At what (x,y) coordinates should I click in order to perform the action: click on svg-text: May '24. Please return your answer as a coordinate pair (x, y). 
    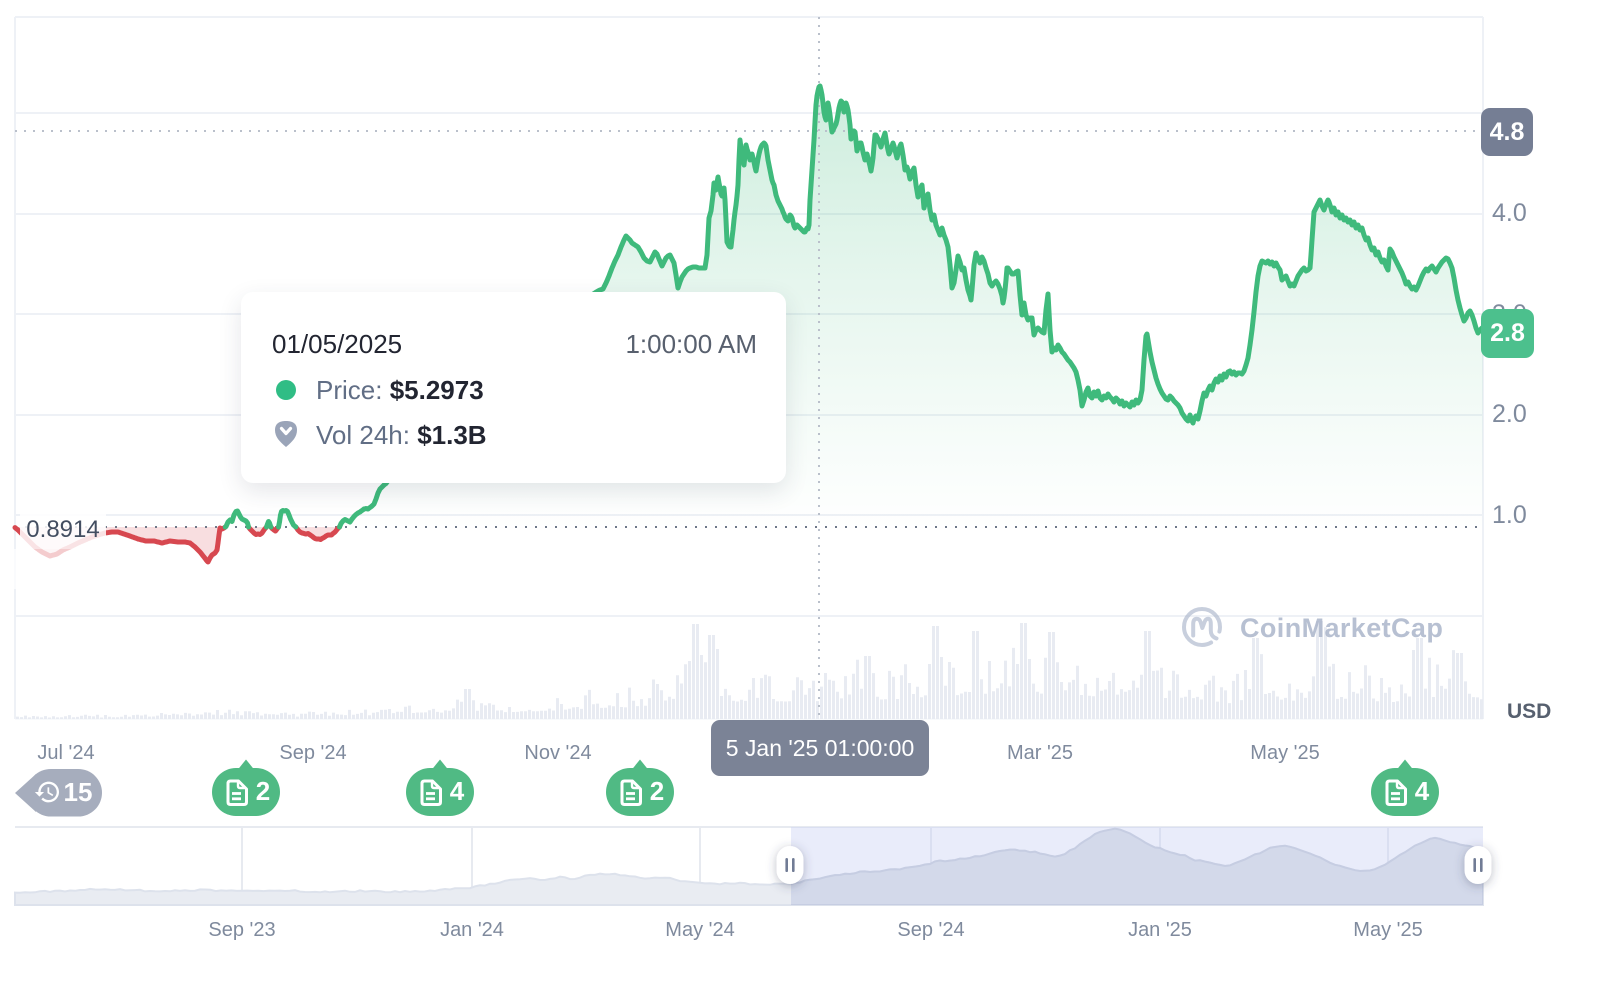
    Looking at the image, I should click on (699, 930).